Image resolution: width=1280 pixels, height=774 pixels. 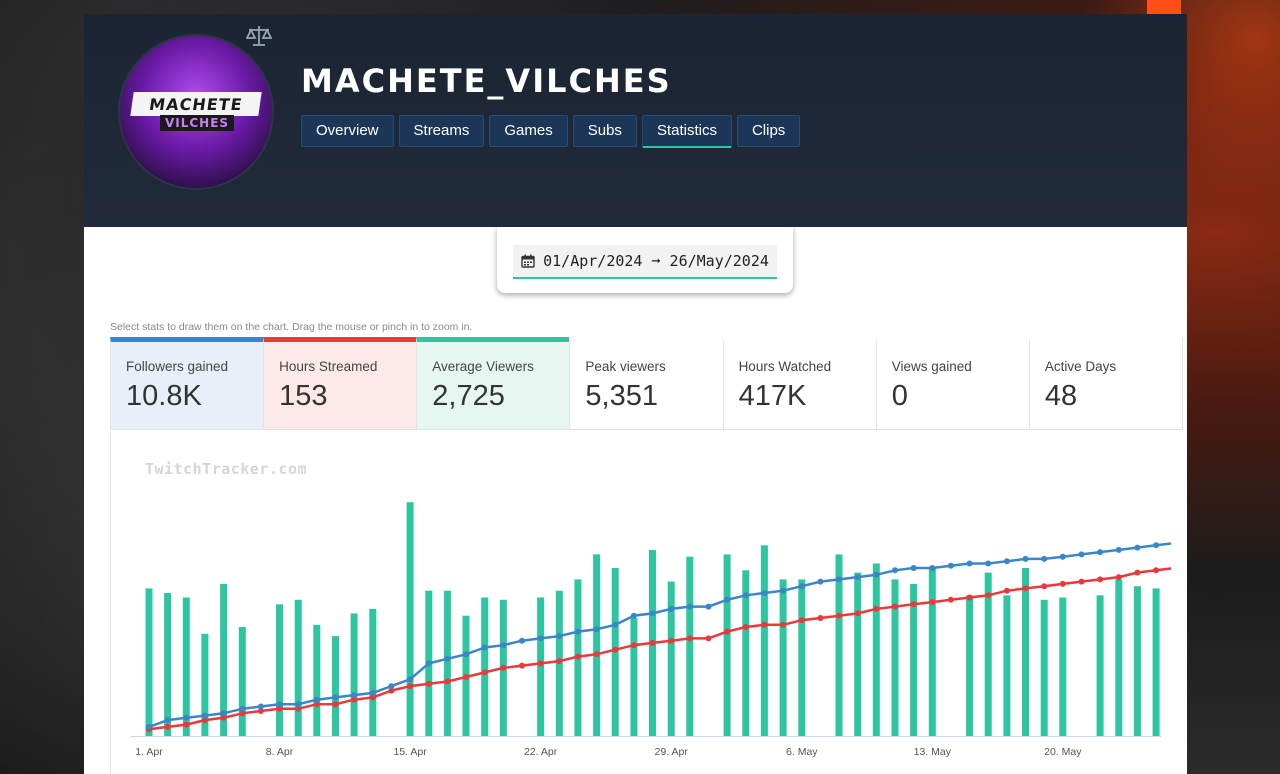 What do you see at coordinates (483, 366) in the screenshot?
I see `stat-label: Average Viewers` at bounding box center [483, 366].